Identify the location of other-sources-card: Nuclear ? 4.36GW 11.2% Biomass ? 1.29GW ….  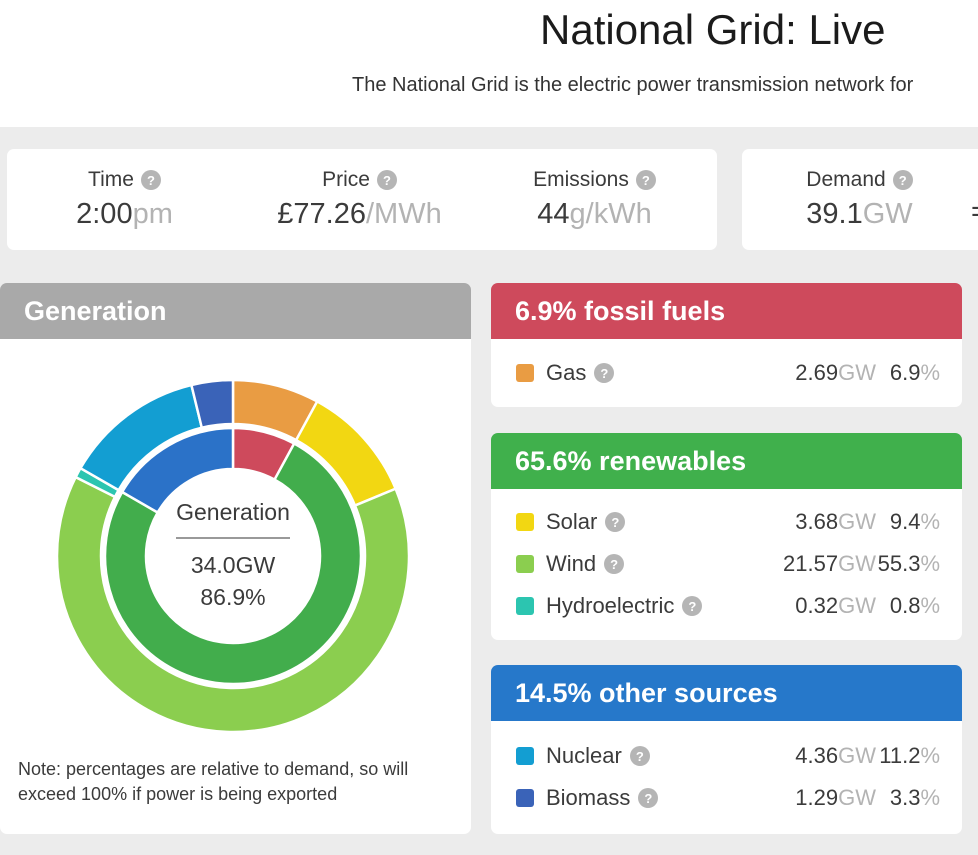
(726, 777).